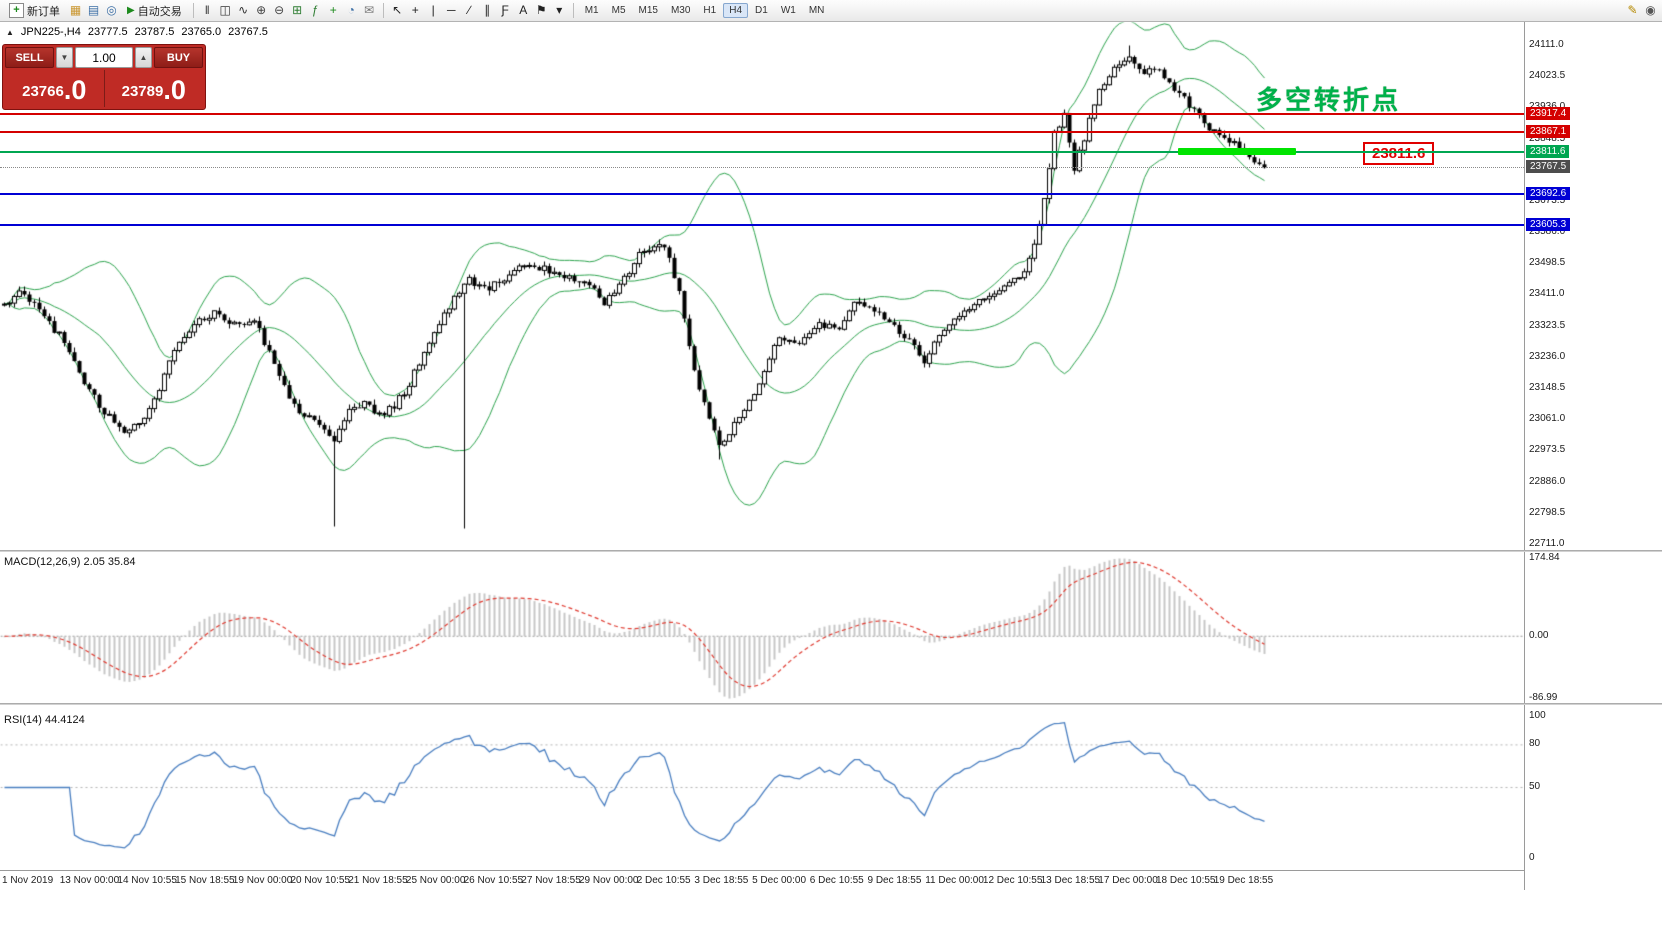 Image resolution: width=1662 pixels, height=947 pixels. I want to click on ohlc-close: 23767.5, so click(248, 32).